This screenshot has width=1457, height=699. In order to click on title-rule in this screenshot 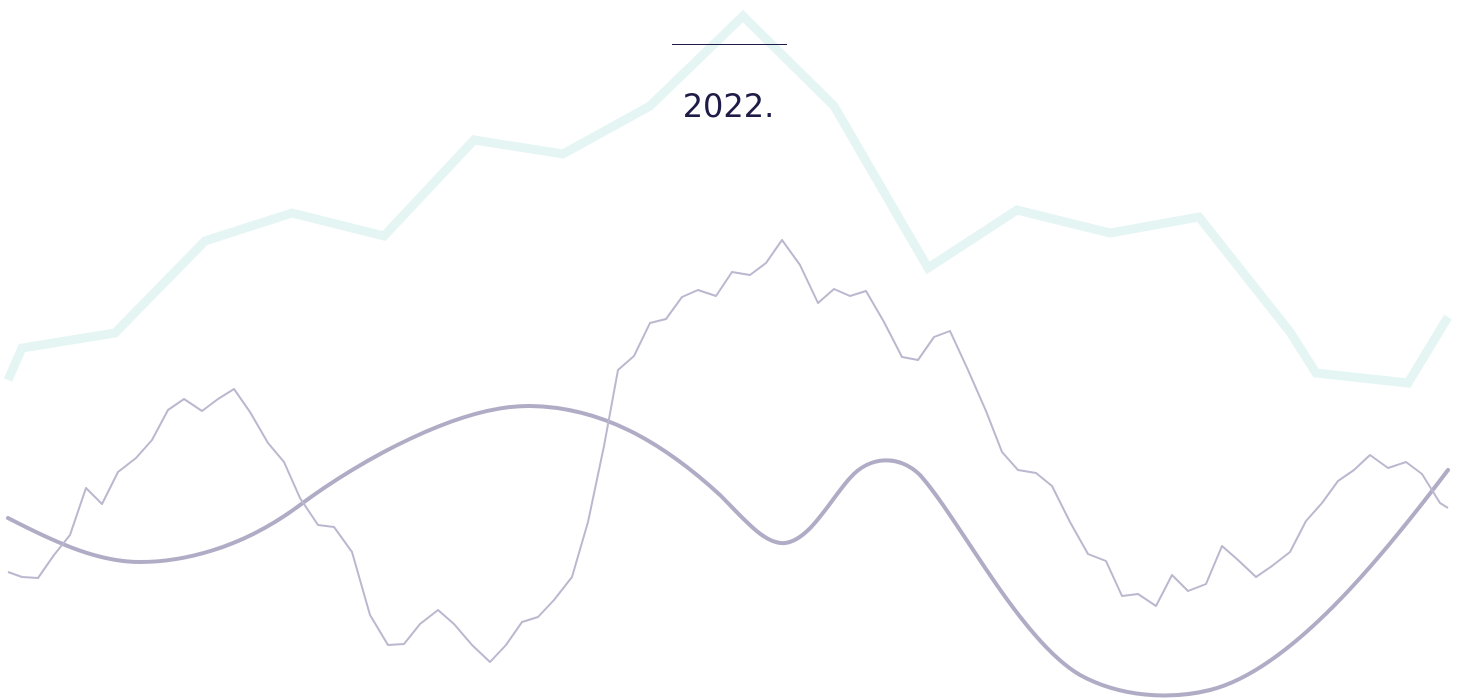, I will do `click(729, 44)`.